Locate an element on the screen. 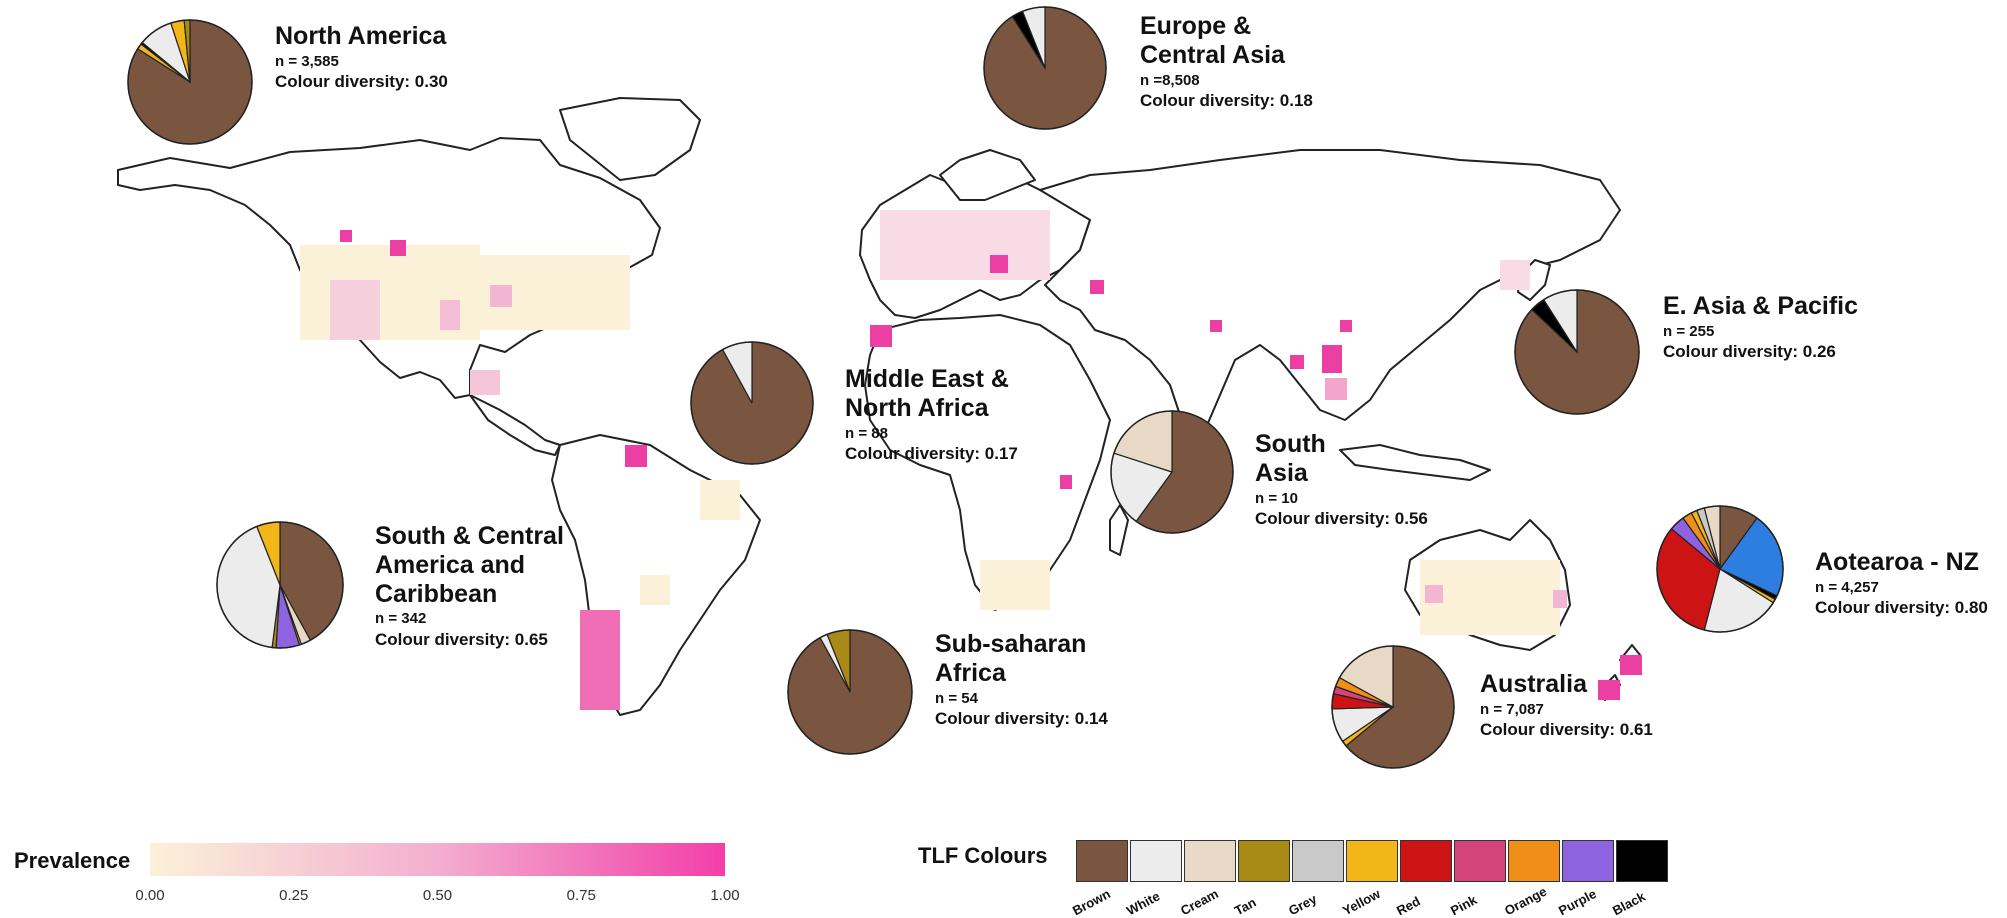 The width and height of the screenshot is (2007, 918). pie-europe is located at coordinates (1045, 68).